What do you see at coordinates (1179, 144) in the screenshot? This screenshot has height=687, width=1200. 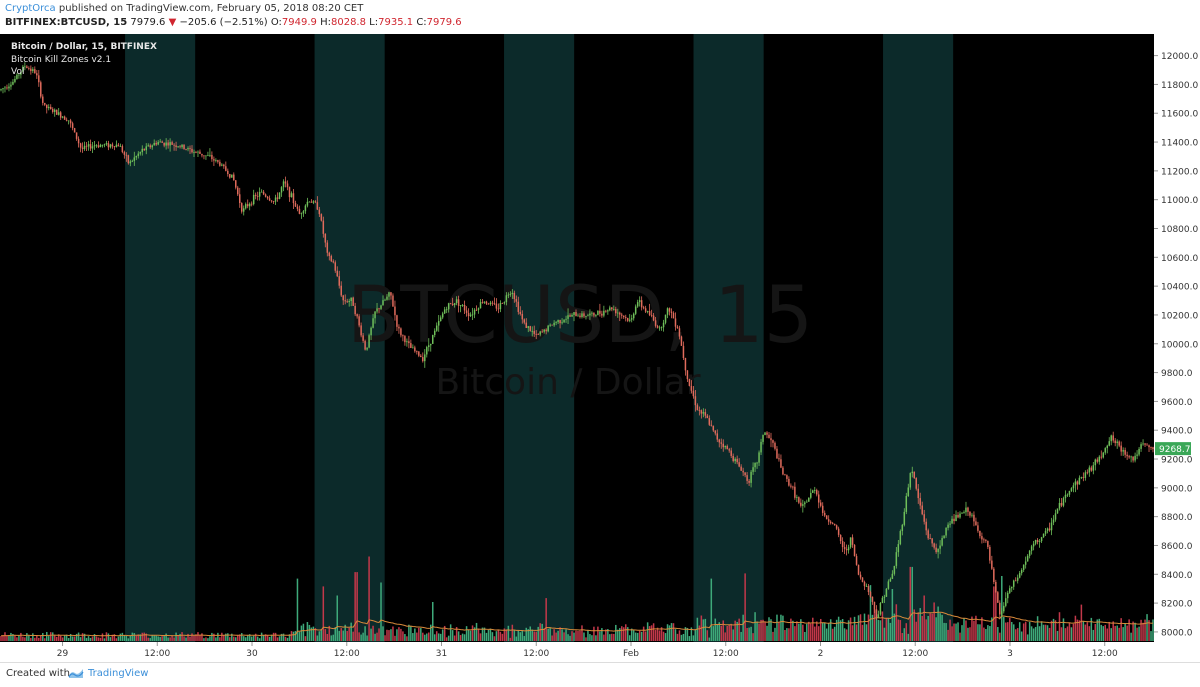 I see `price-tick-label: 11400.0` at bounding box center [1179, 144].